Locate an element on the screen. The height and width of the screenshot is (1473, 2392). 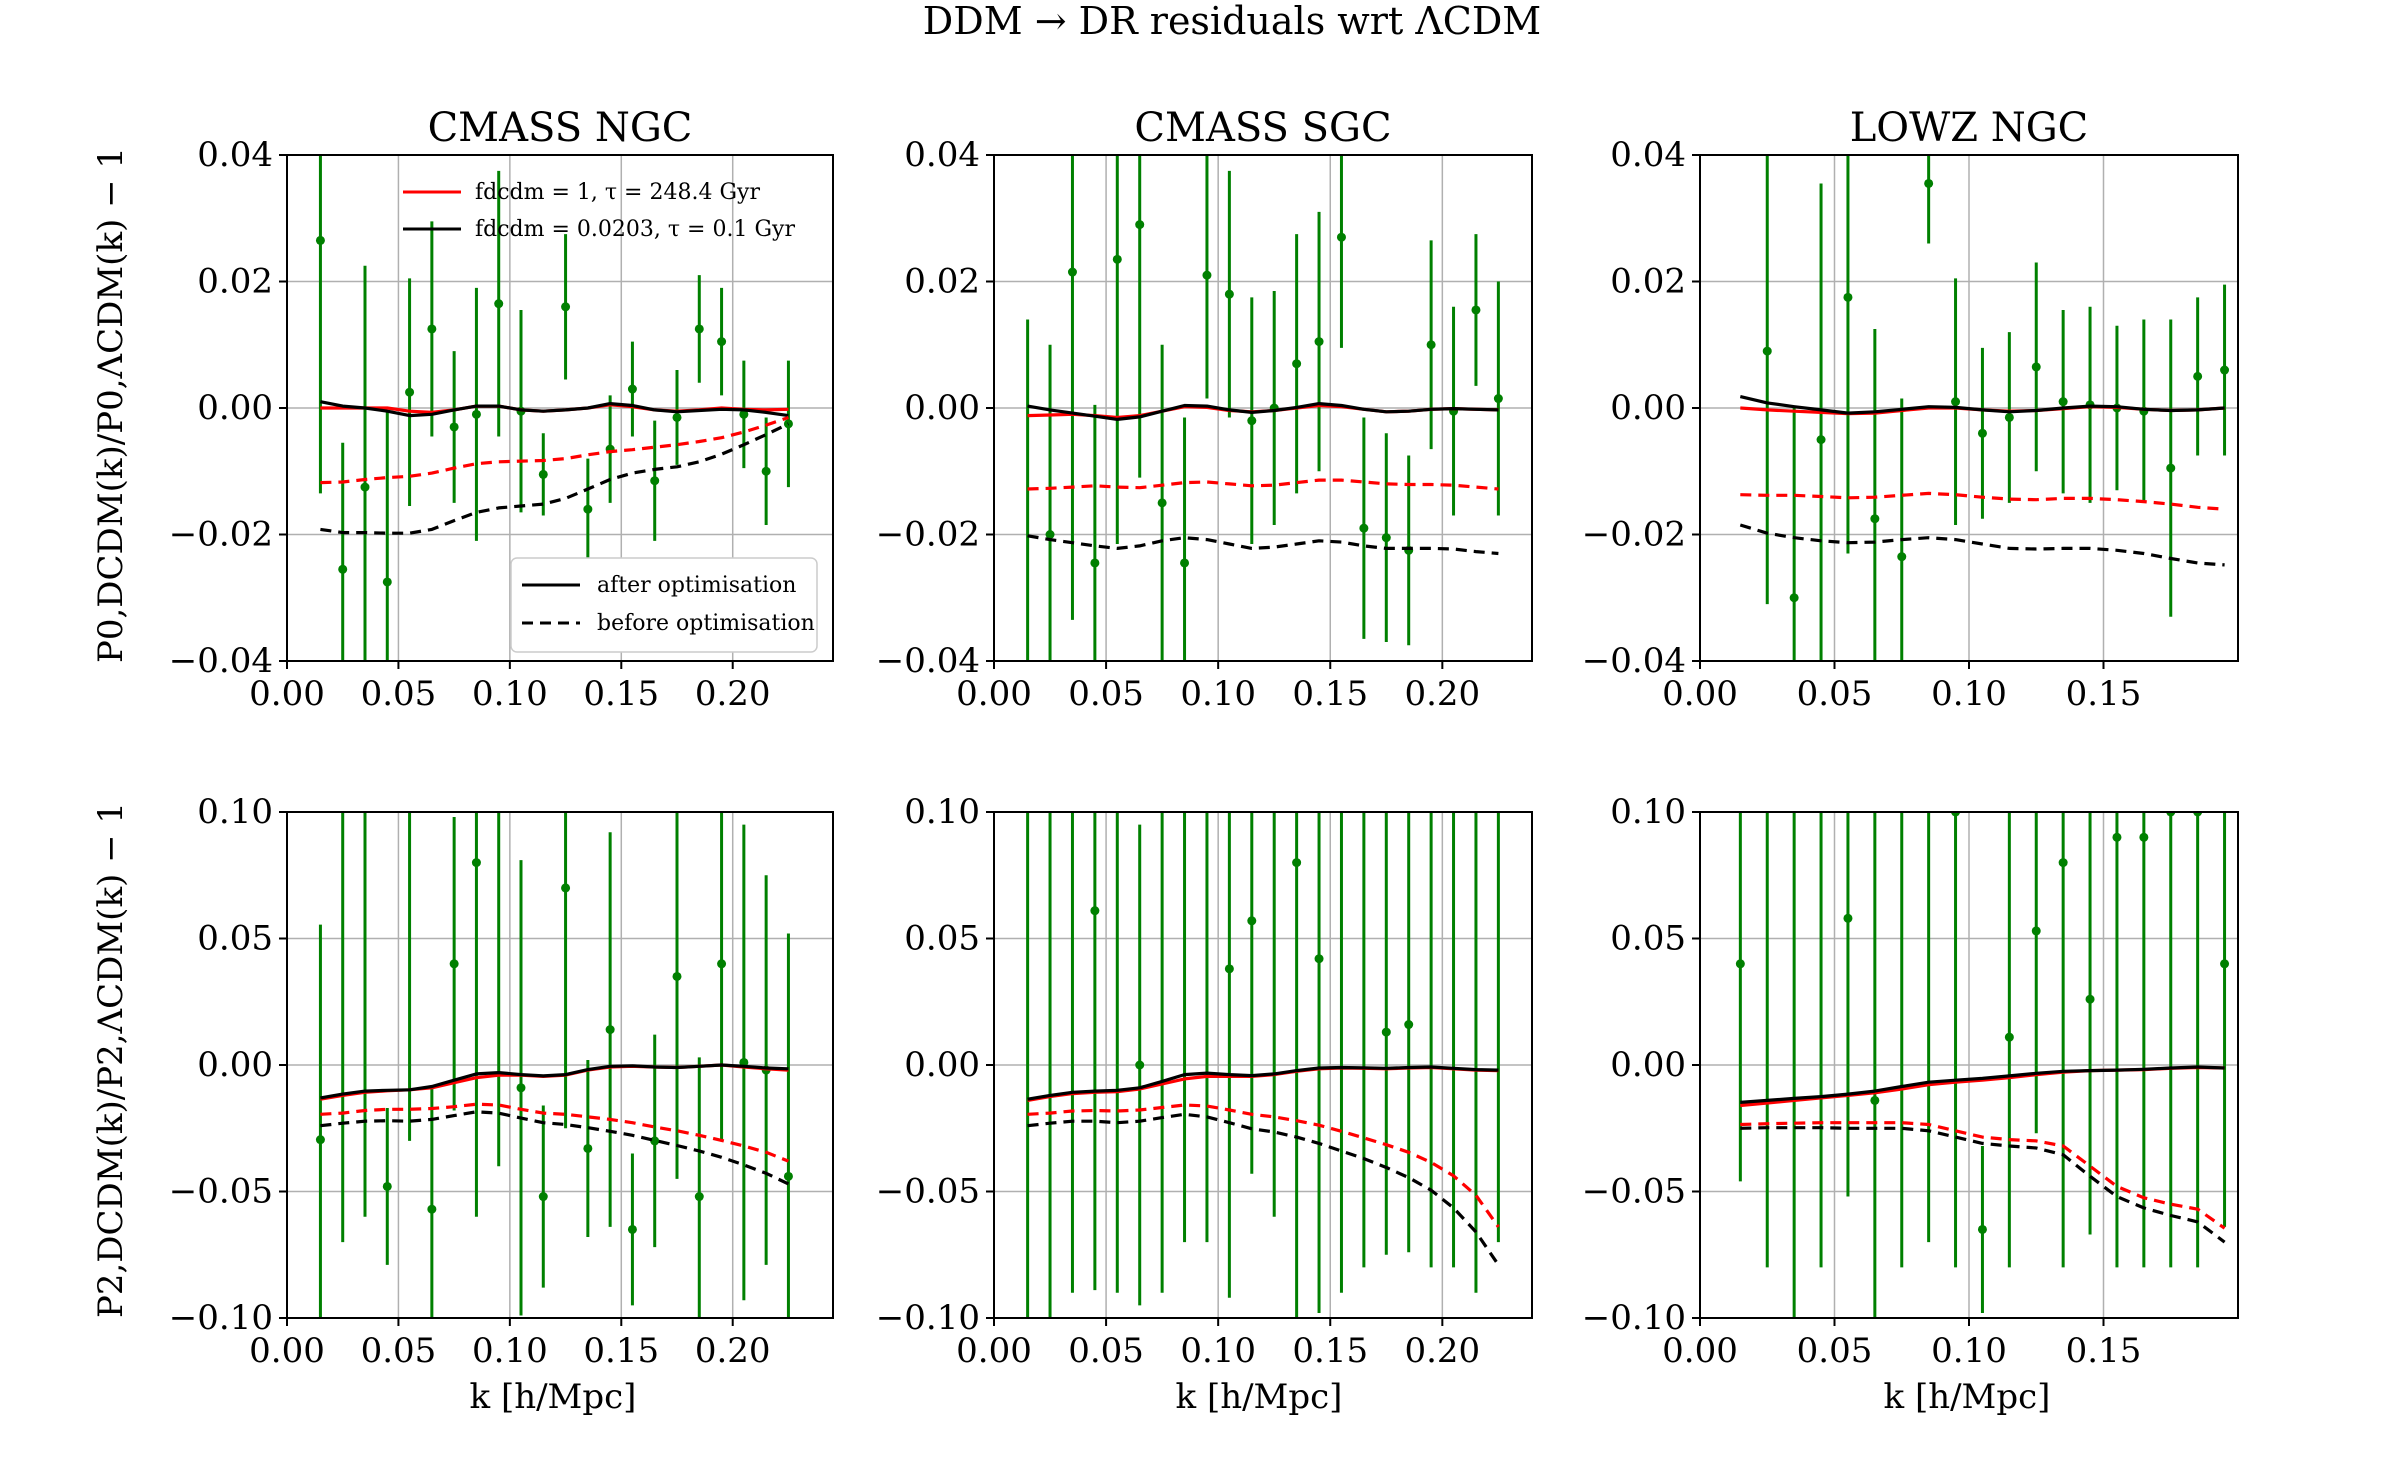
xlabel-middle: k [h/Mpc] is located at coordinates (1259, 1397).